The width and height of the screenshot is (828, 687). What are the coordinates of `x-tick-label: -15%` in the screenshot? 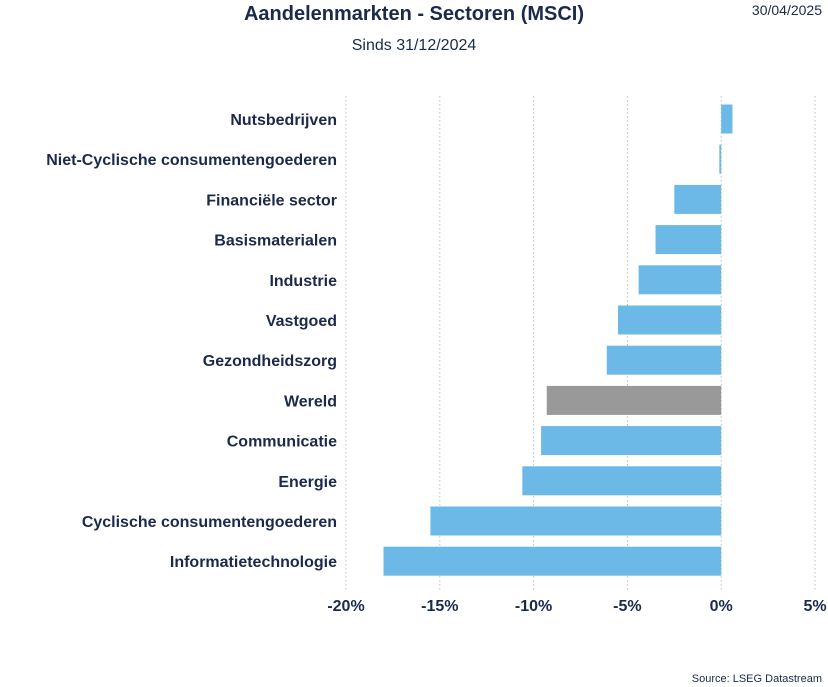 It's located at (439, 606).